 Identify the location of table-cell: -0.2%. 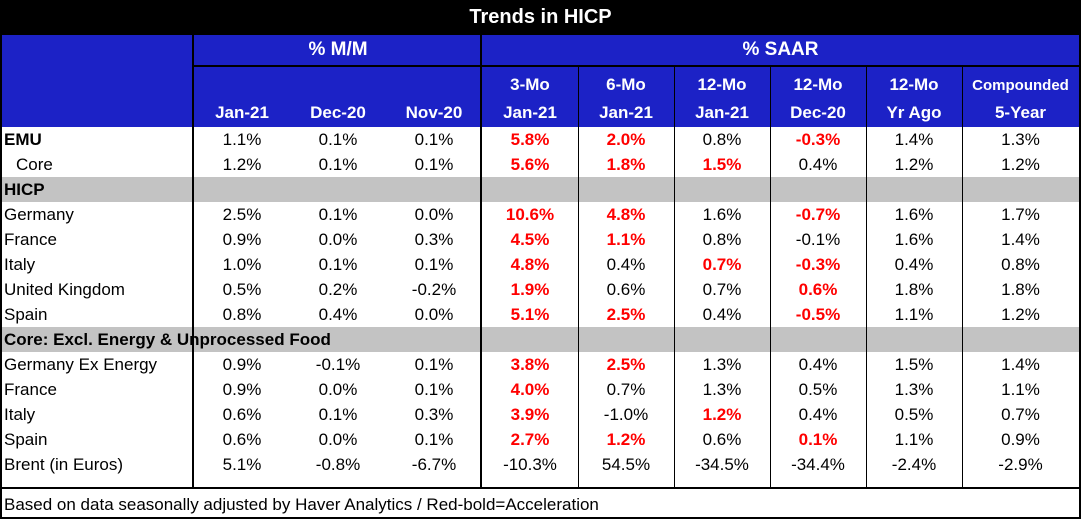
(434, 289).